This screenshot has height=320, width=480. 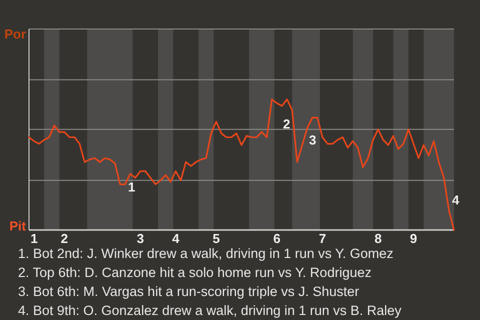 I want to click on text: 4. Bot 9th: O. Gonzalez drew a walk, driving in 1 run vs B. Raley, so click(x=210, y=310).